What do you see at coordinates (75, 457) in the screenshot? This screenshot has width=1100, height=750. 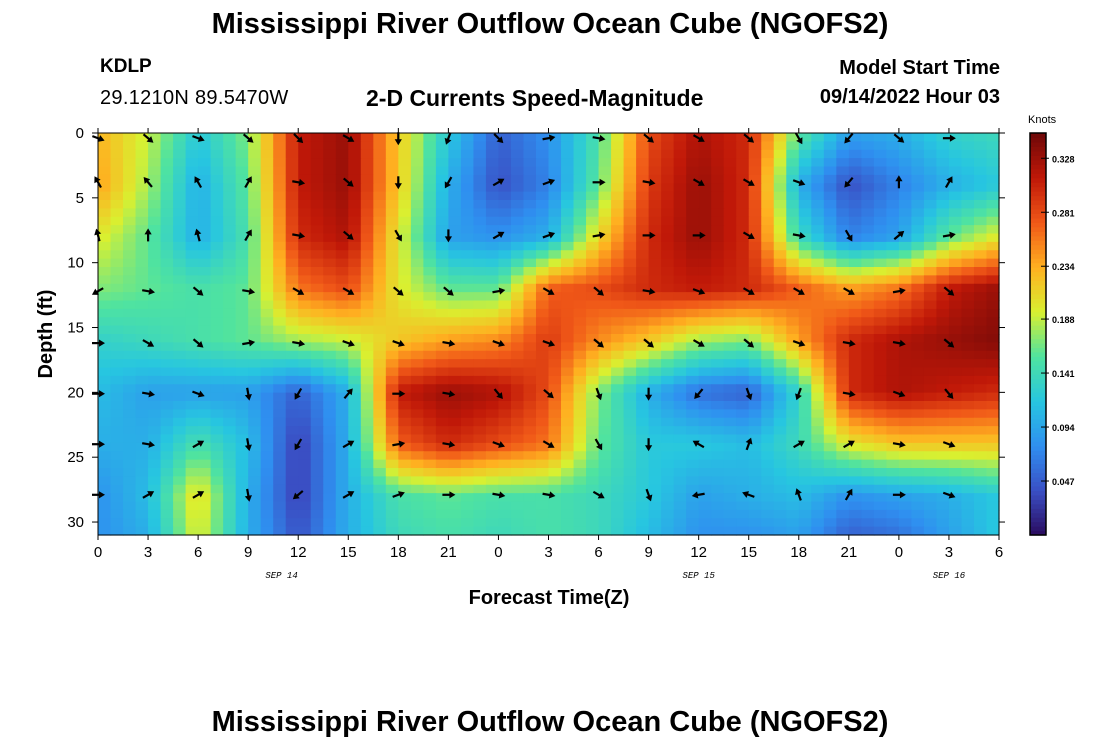 I see `y-tick-label: 25` at bounding box center [75, 457].